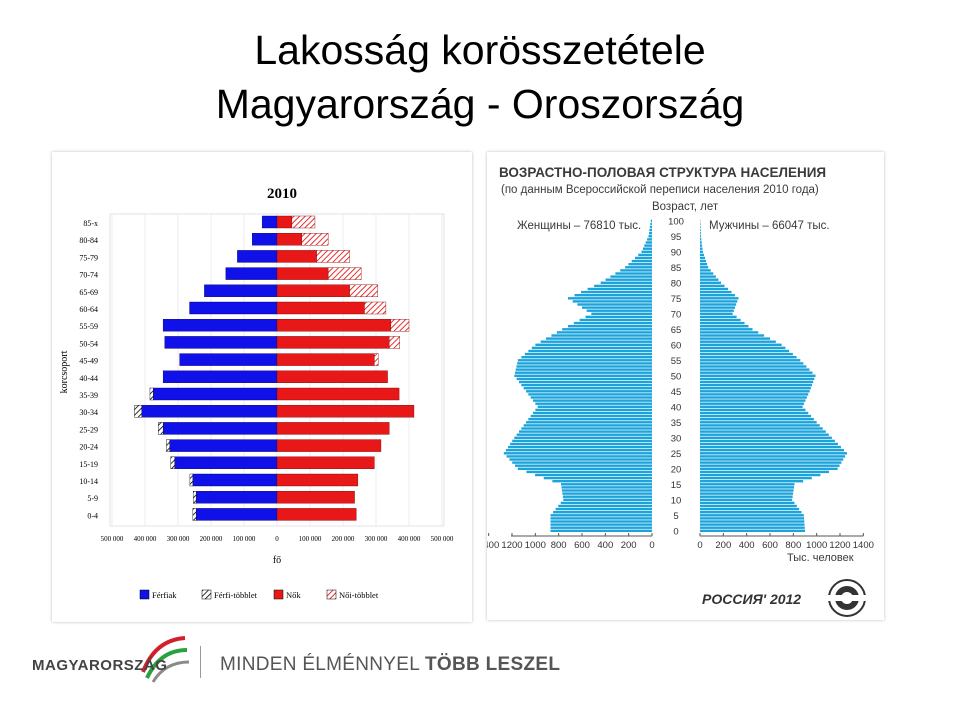 The width and height of the screenshot is (960, 701). I want to click on hungary-legend-label: Férfi-többlet, so click(236, 595).